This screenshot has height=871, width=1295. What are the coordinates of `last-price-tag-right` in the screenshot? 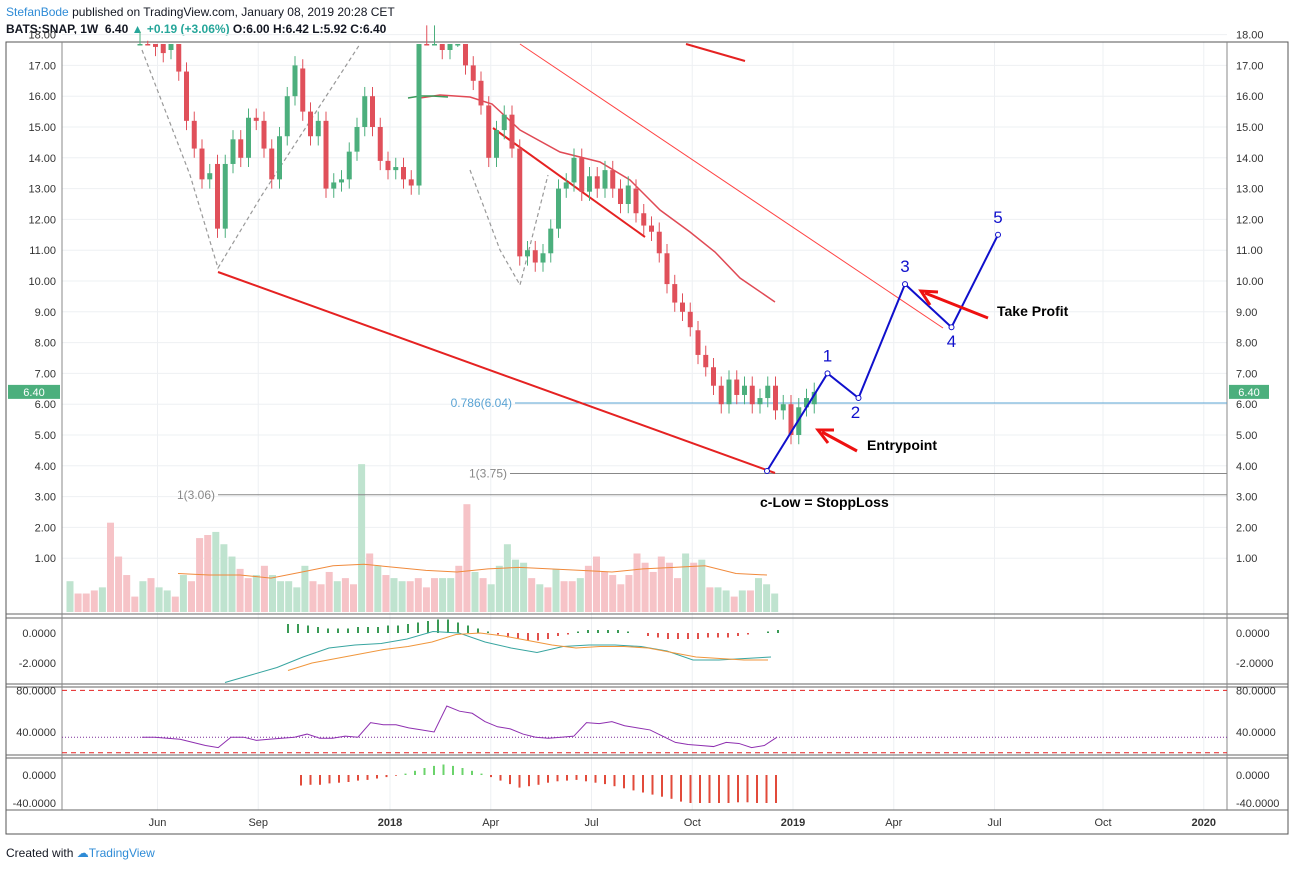 It's located at (1249, 391).